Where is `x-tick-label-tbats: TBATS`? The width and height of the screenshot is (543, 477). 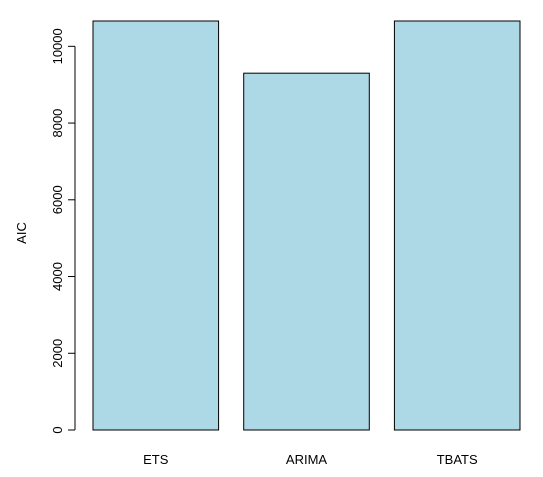
x-tick-label-tbats: TBATS is located at coordinates (457, 459).